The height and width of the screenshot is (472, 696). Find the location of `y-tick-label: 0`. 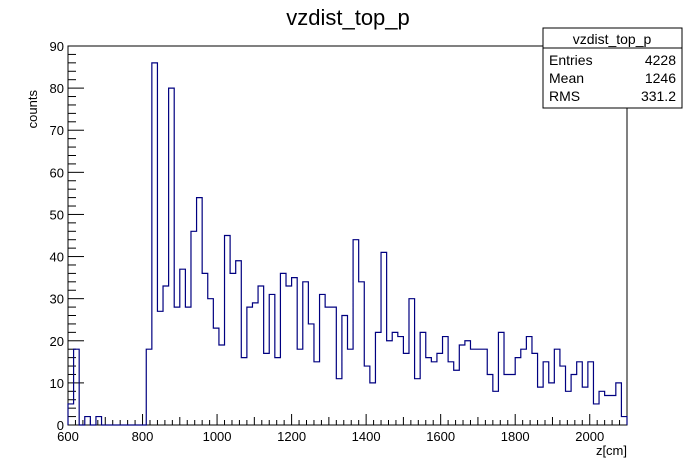

y-tick-label: 0 is located at coordinates (60, 425).